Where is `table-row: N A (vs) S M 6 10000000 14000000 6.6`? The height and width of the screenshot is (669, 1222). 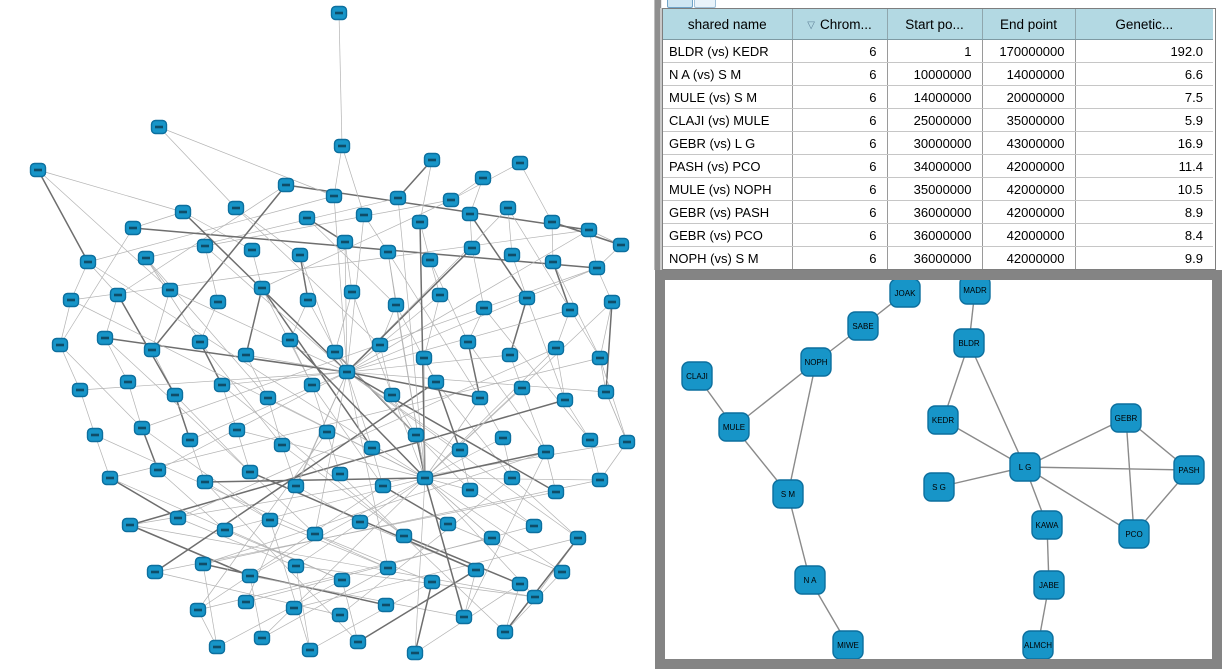 table-row: N A (vs) S M 6 10000000 14000000 6.6 is located at coordinates (938, 74).